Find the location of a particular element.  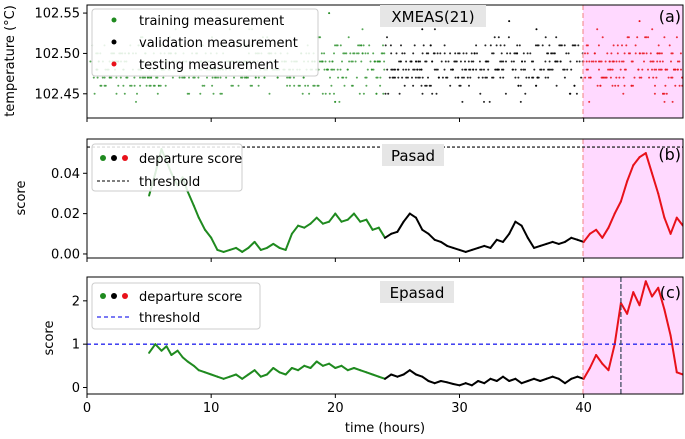

x-ticks-a is located at coordinates (335, 120).